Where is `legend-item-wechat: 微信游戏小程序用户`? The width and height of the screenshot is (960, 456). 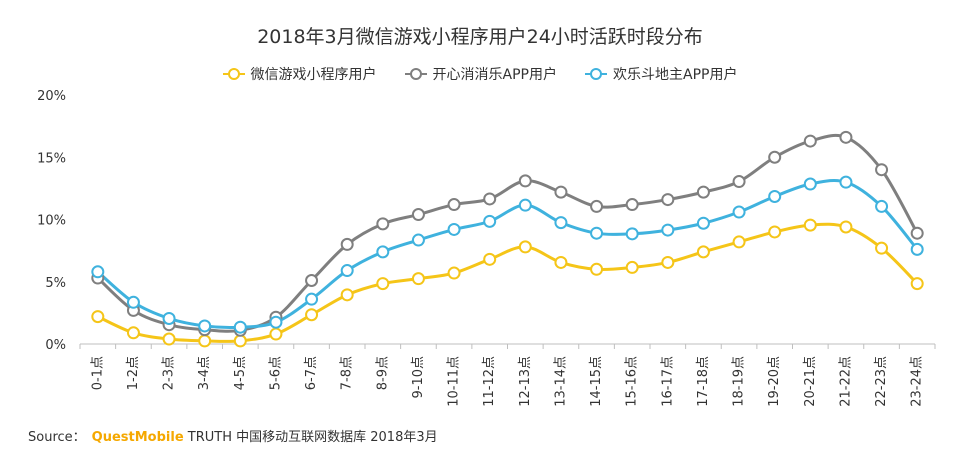 legend-item-wechat: 微信游戏小程序用户 is located at coordinates (299, 74).